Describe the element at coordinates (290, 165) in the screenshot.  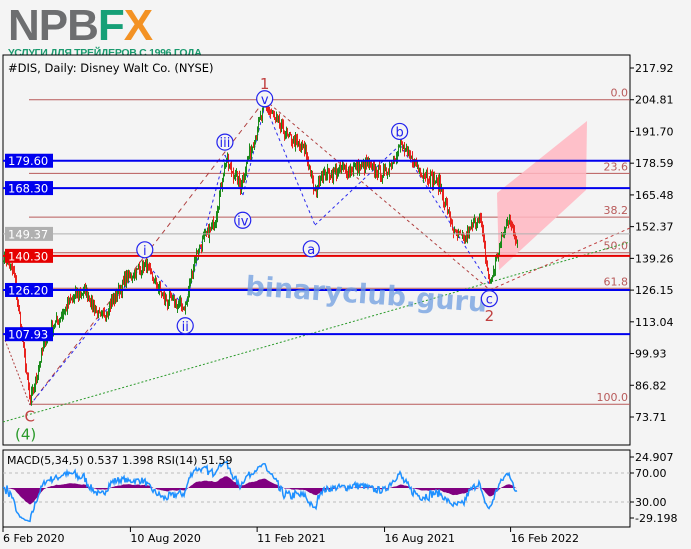
I see `wave-line-blue` at that location.